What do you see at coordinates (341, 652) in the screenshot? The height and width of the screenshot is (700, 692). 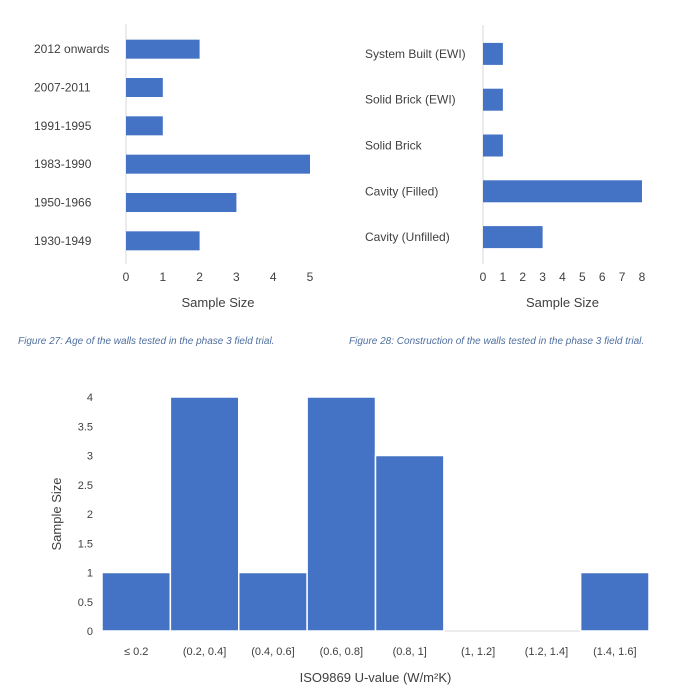 I see `x-tick-label: (0.6, 0.8]` at bounding box center [341, 652].